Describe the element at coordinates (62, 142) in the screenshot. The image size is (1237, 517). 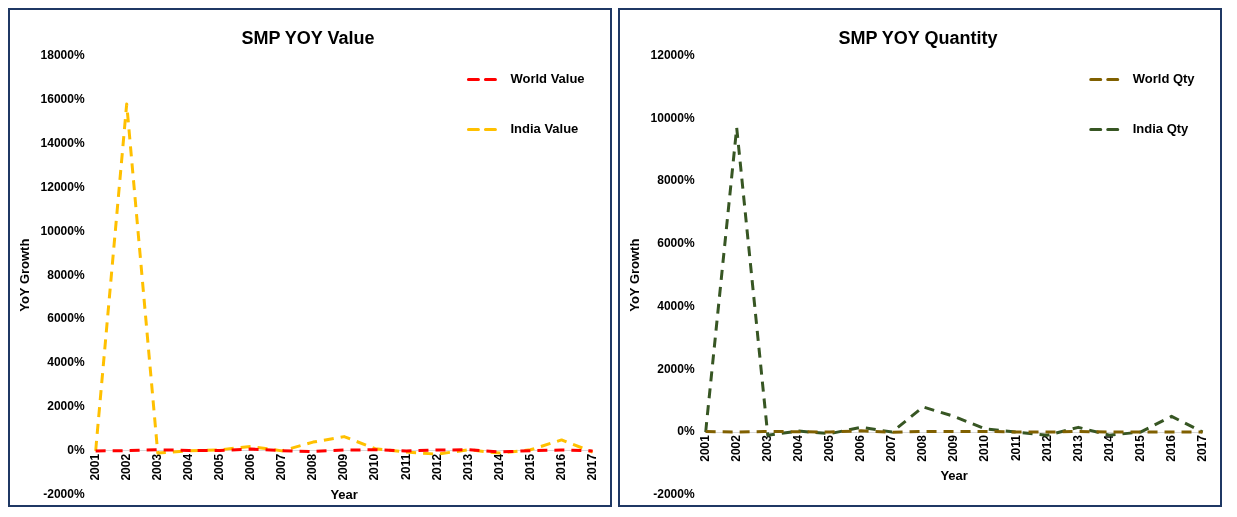
I see `y-tick-label: 14000%` at that location.